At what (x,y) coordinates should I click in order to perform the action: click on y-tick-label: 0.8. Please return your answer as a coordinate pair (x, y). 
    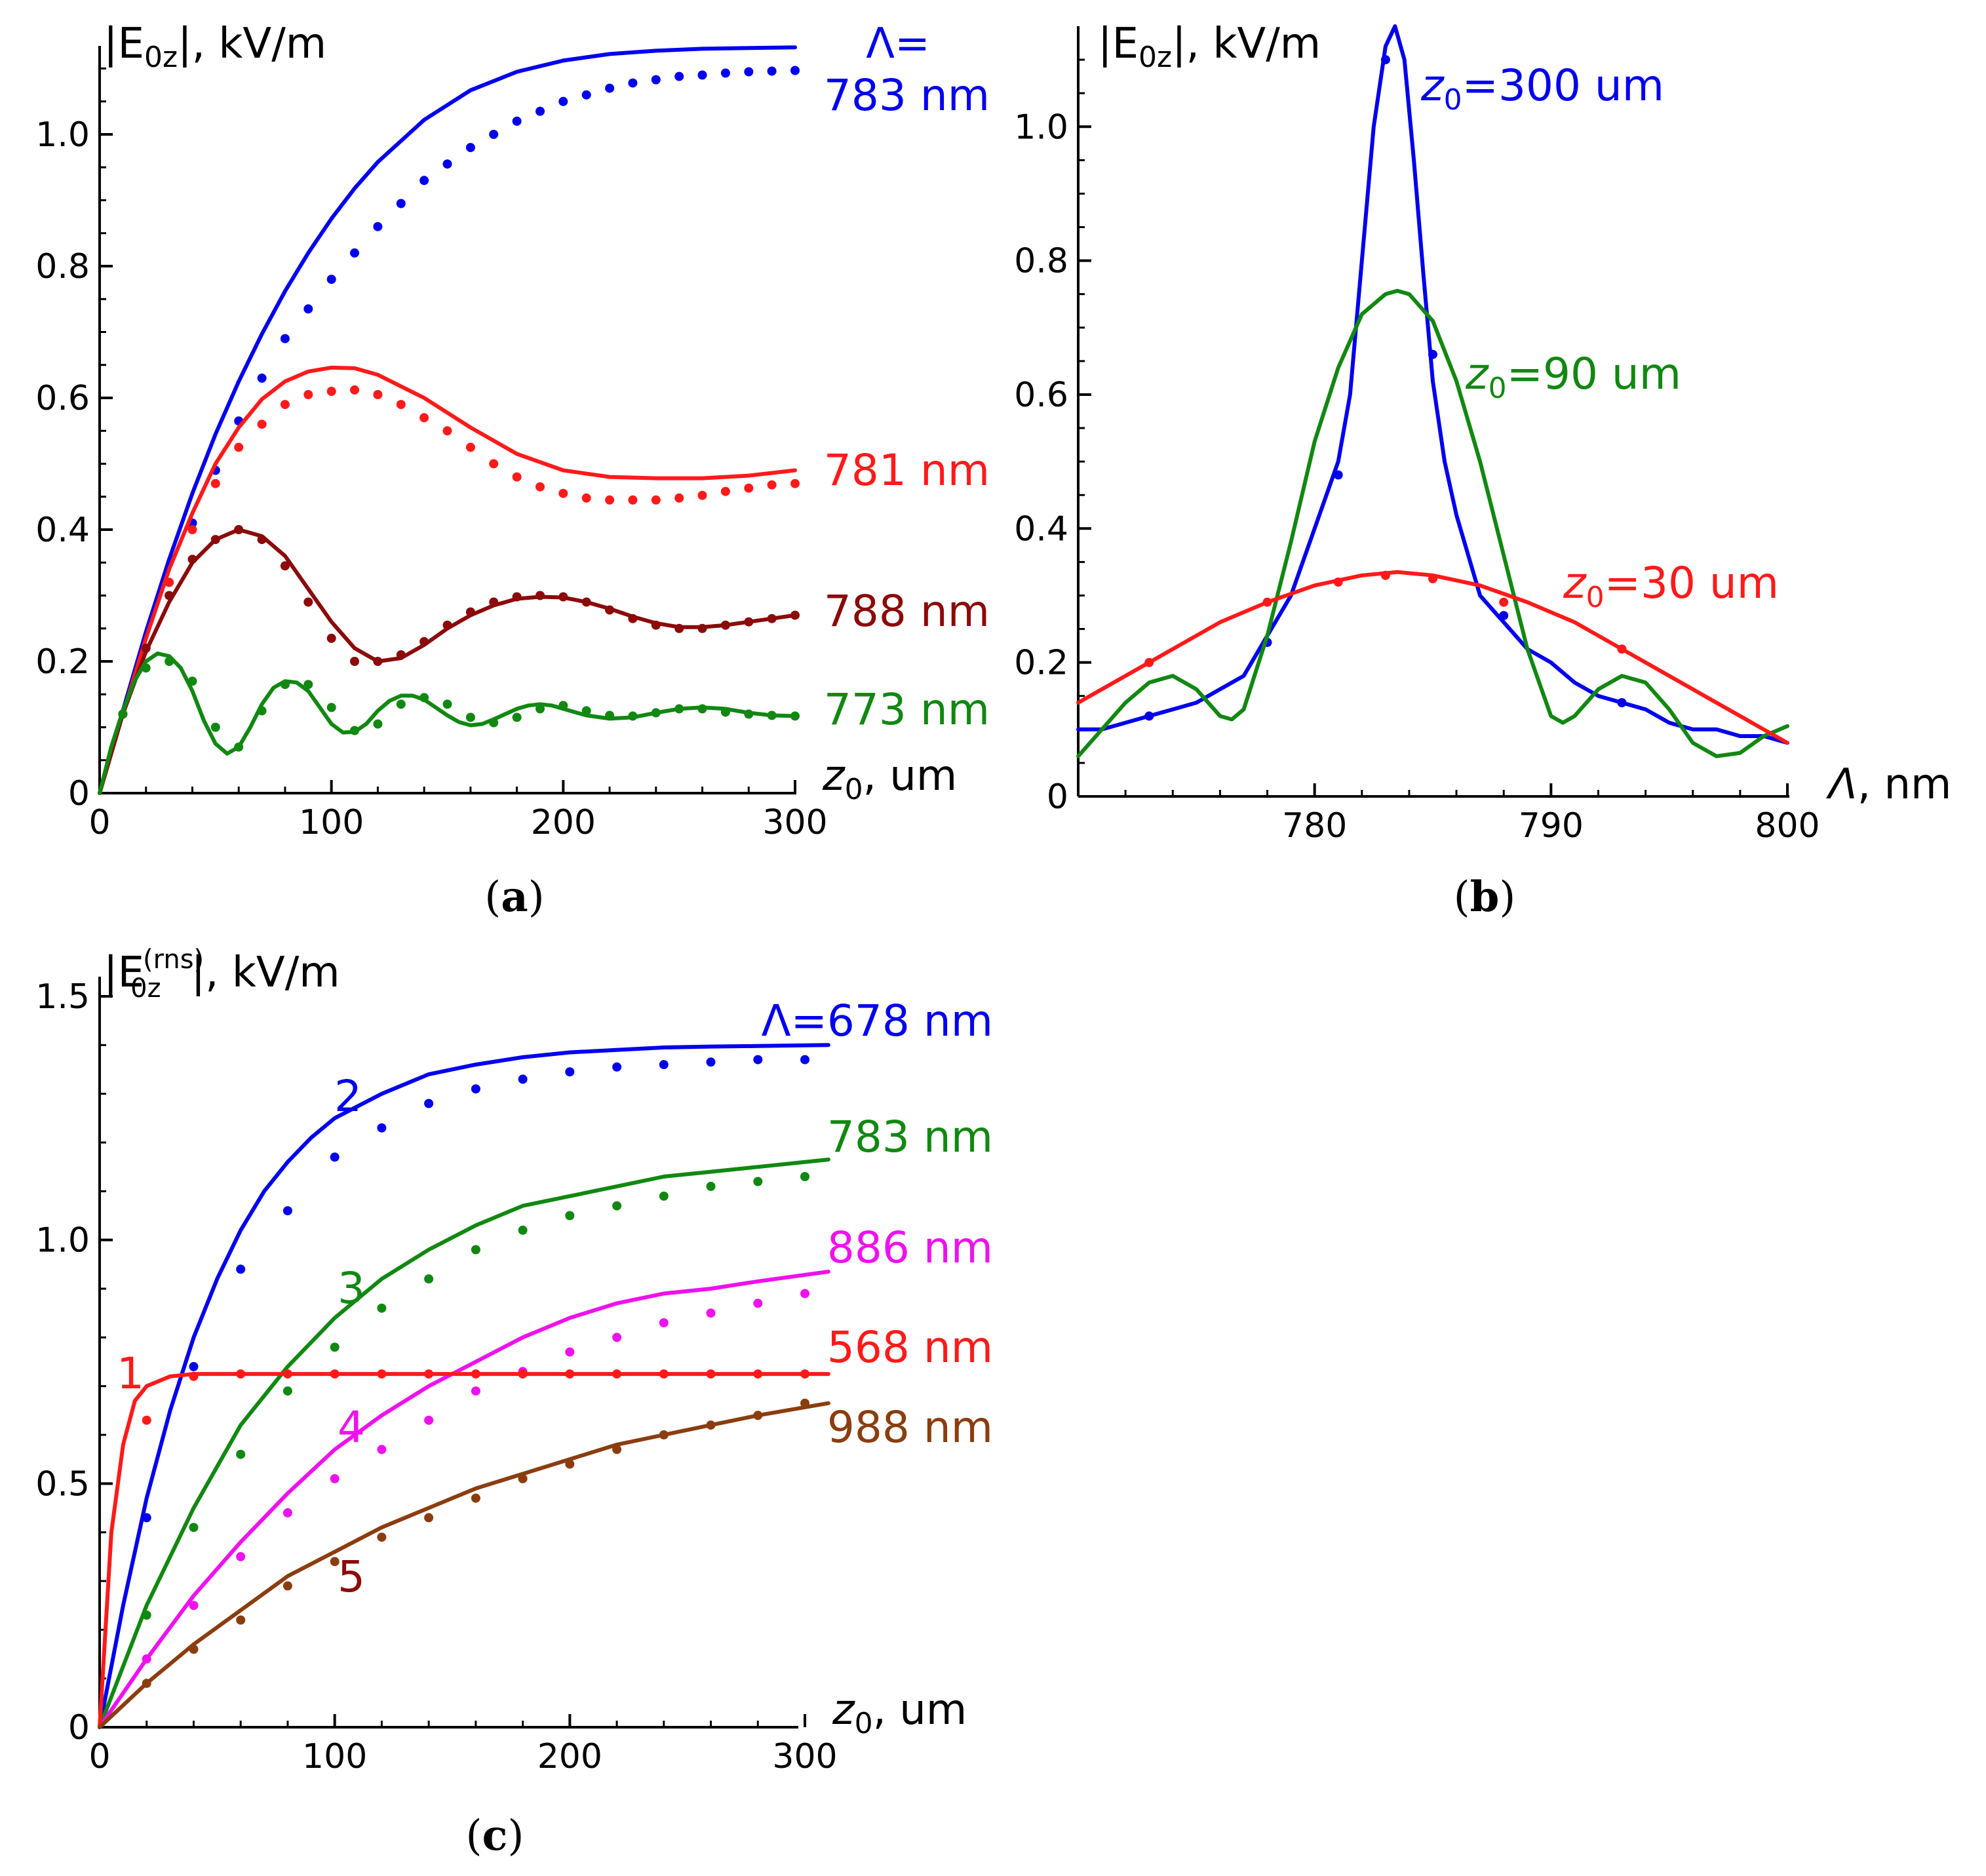
    Looking at the image, I should click on (1041, 261).